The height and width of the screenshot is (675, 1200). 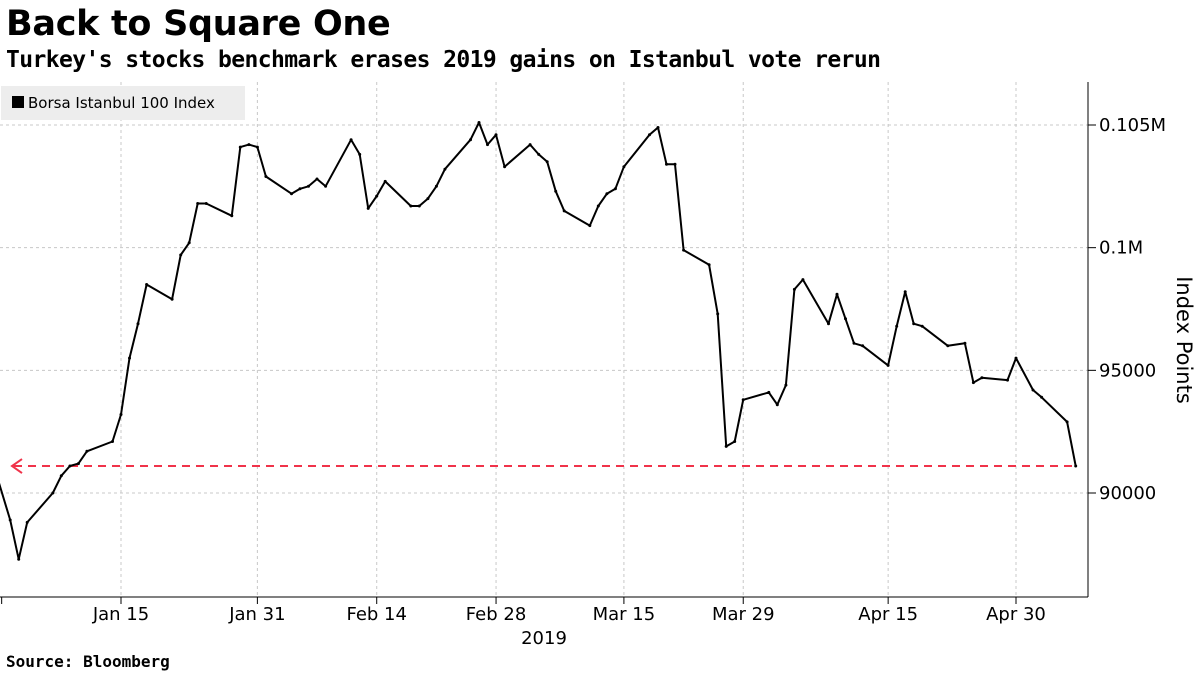 What do you see at coordinates (544, 638) in the screenshot?
I see `x-year-label: 2019` at bounding box center [544, 638].